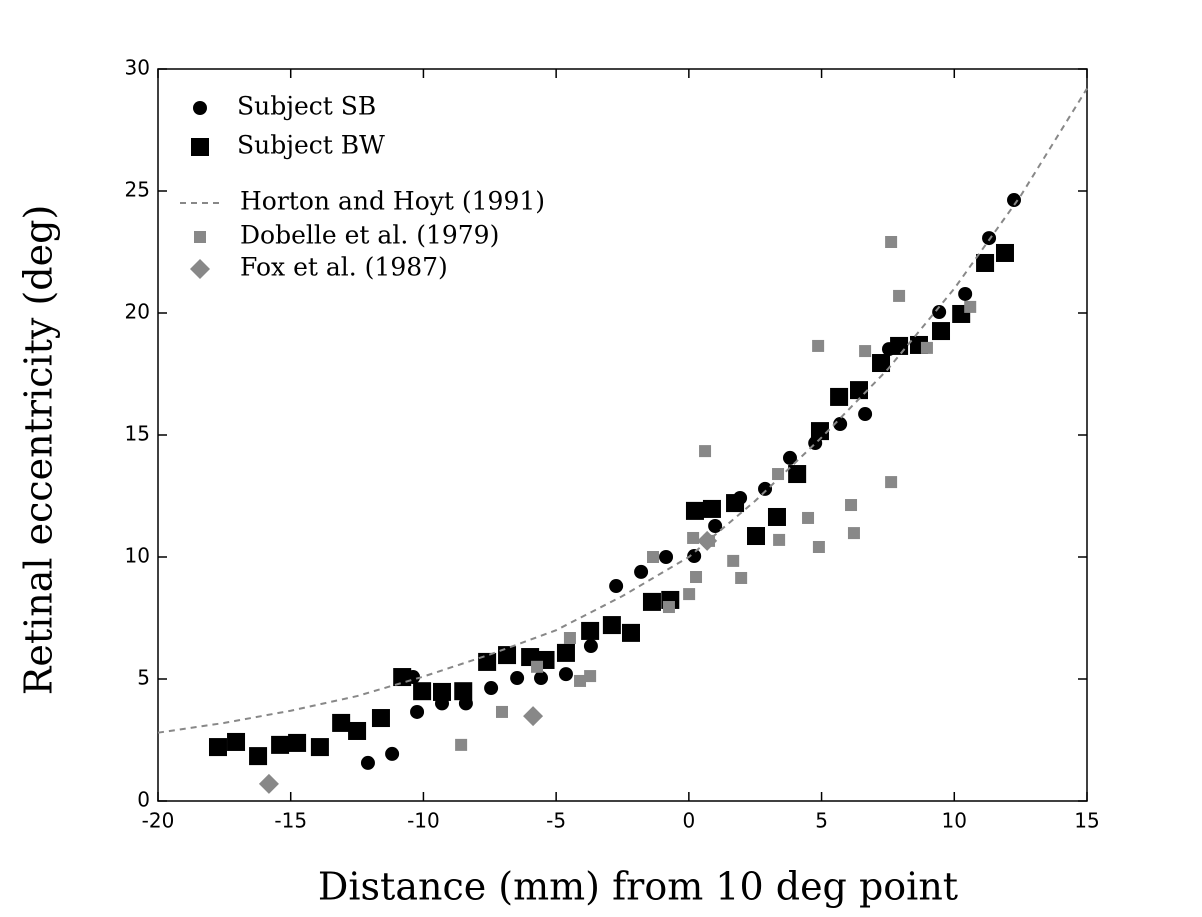 The height and width of the screenshot is (917, 1202). Describe the element at coordinates (306, 106) in the screenshot. I see `legend-label: Subject SB` at that location.